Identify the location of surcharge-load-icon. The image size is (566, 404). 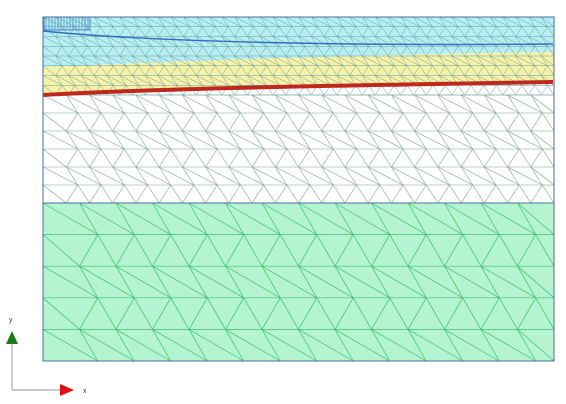
(67, 23).